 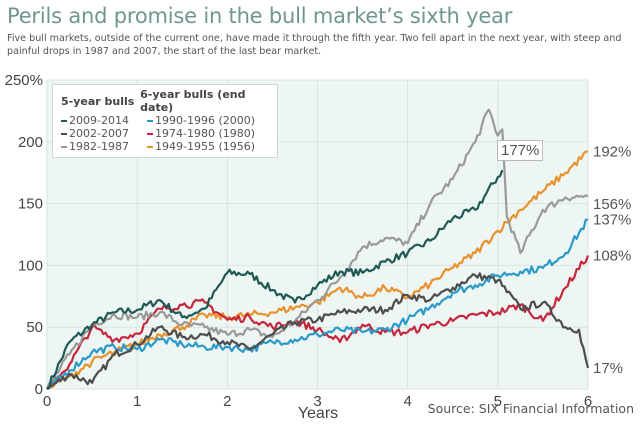 I want to click on x-tick-label: 1, so click(x=137, y=401).